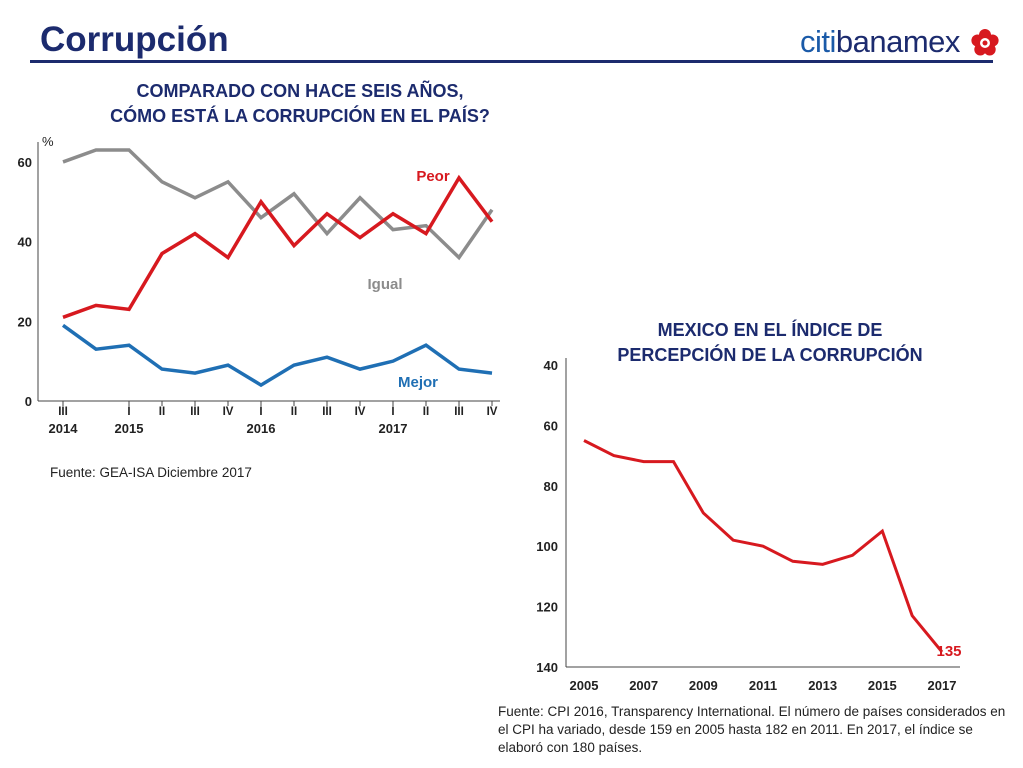  What do you see at coordinates (547, 607) in the screenshot?
I see `y-tick-label: 120` at bounding box center [547, 607].